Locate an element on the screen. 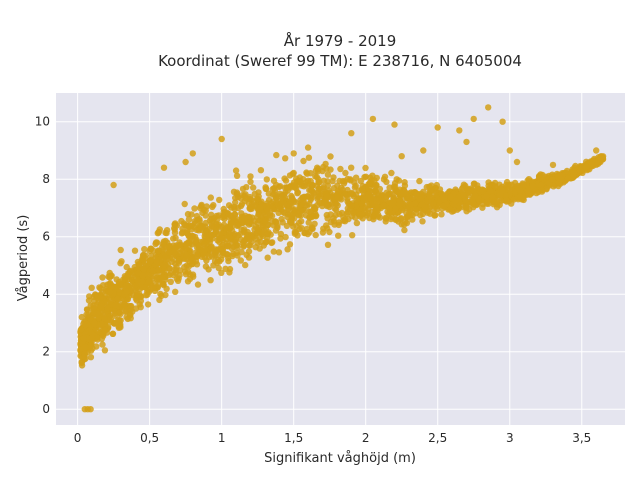 The height and width of the screenshot is (480, 640). y-tick-label: 4 is located at coordinates (46, 294).